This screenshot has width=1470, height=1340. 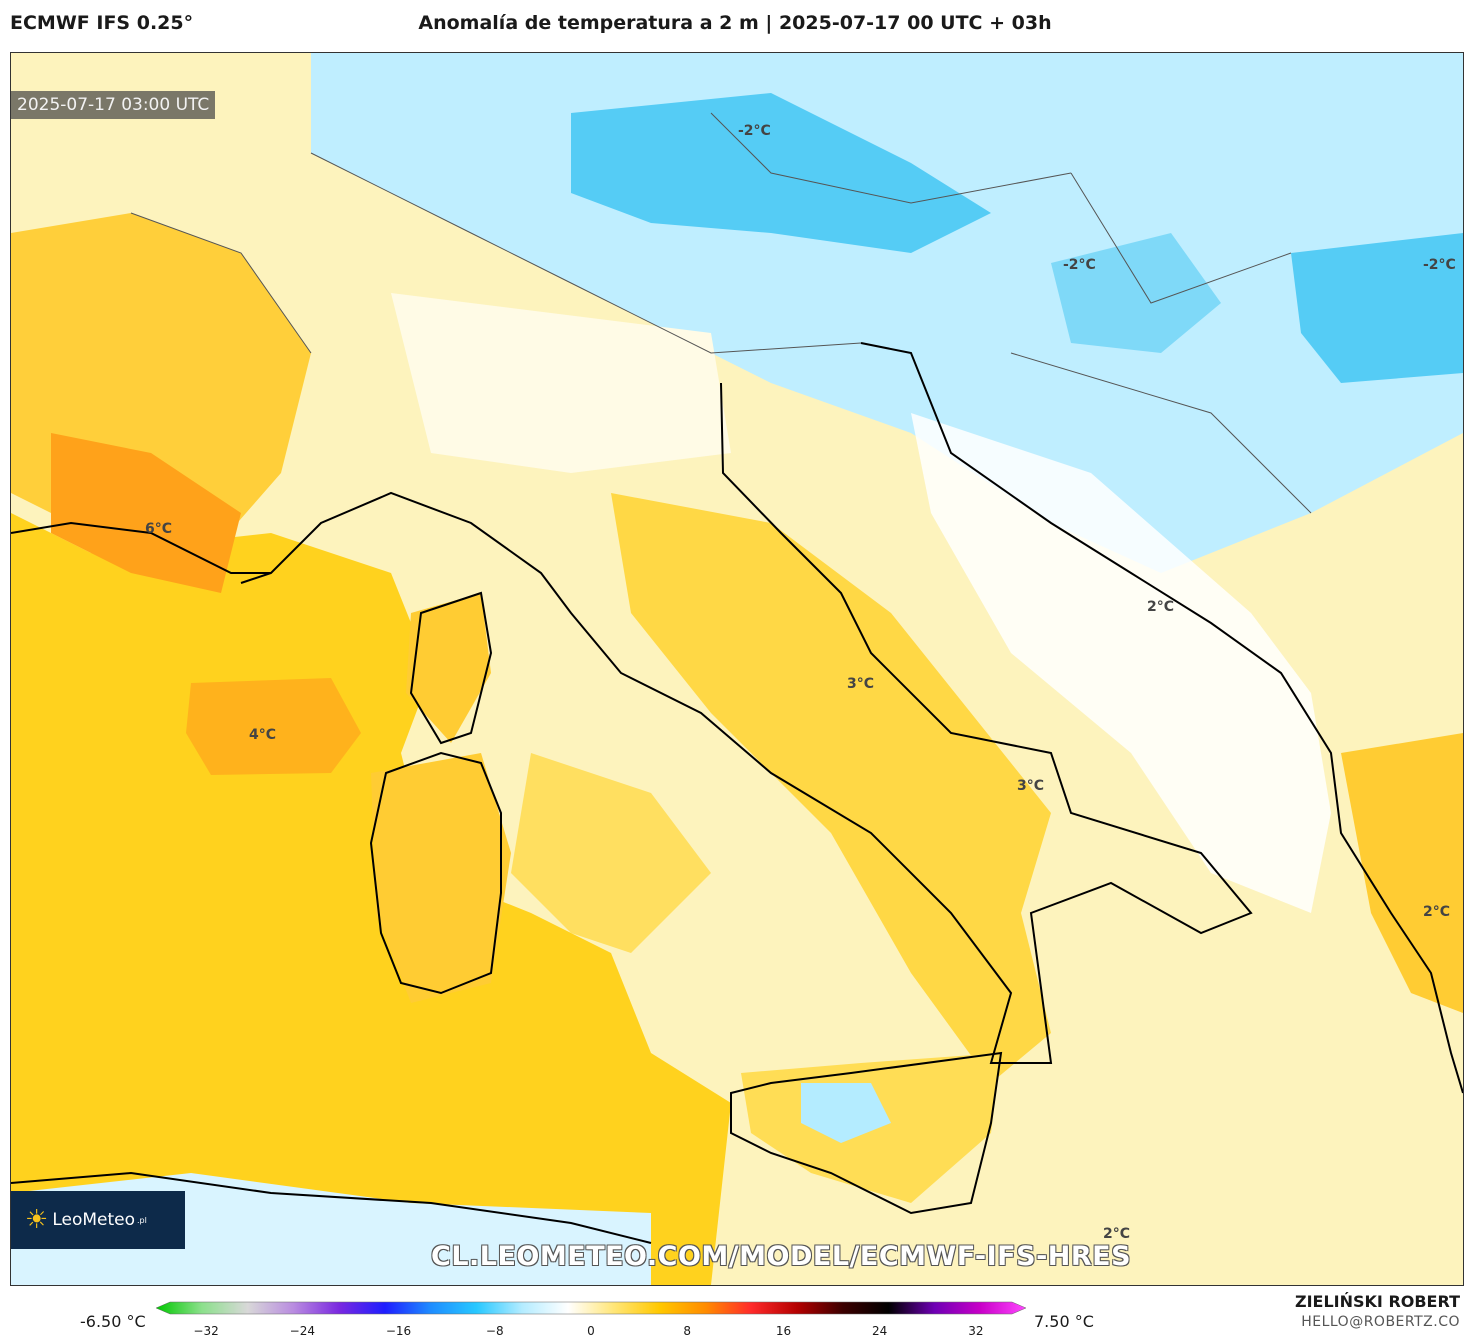 What do you see at coordinates (976, 1331) in the screenshot?
I see `colorbar-tick-label: 32` at bounding box center [976, 1331].